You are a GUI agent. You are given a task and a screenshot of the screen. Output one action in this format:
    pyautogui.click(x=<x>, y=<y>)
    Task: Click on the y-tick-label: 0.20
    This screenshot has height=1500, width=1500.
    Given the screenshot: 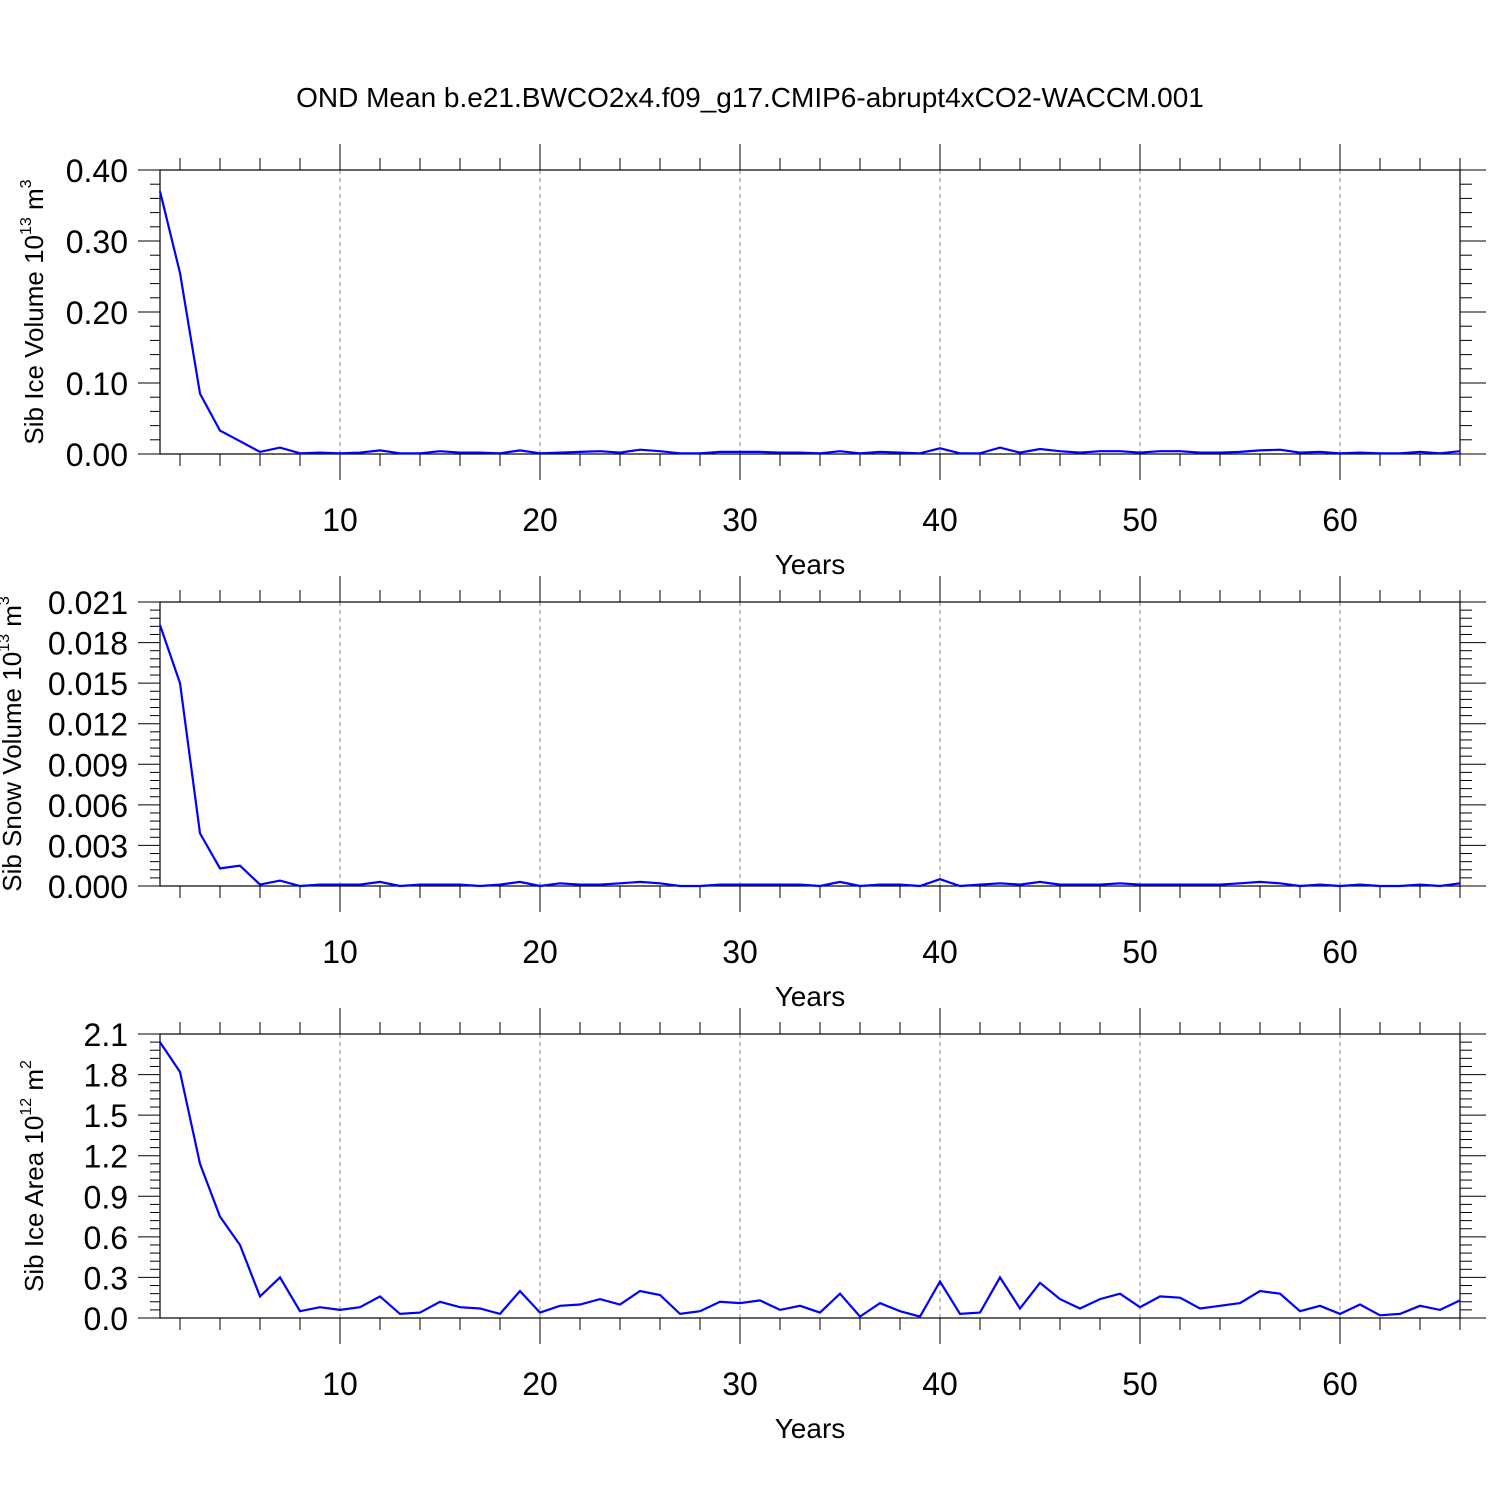 What is the action you would take?
    pyautogui.click(x=97, y=313)
    